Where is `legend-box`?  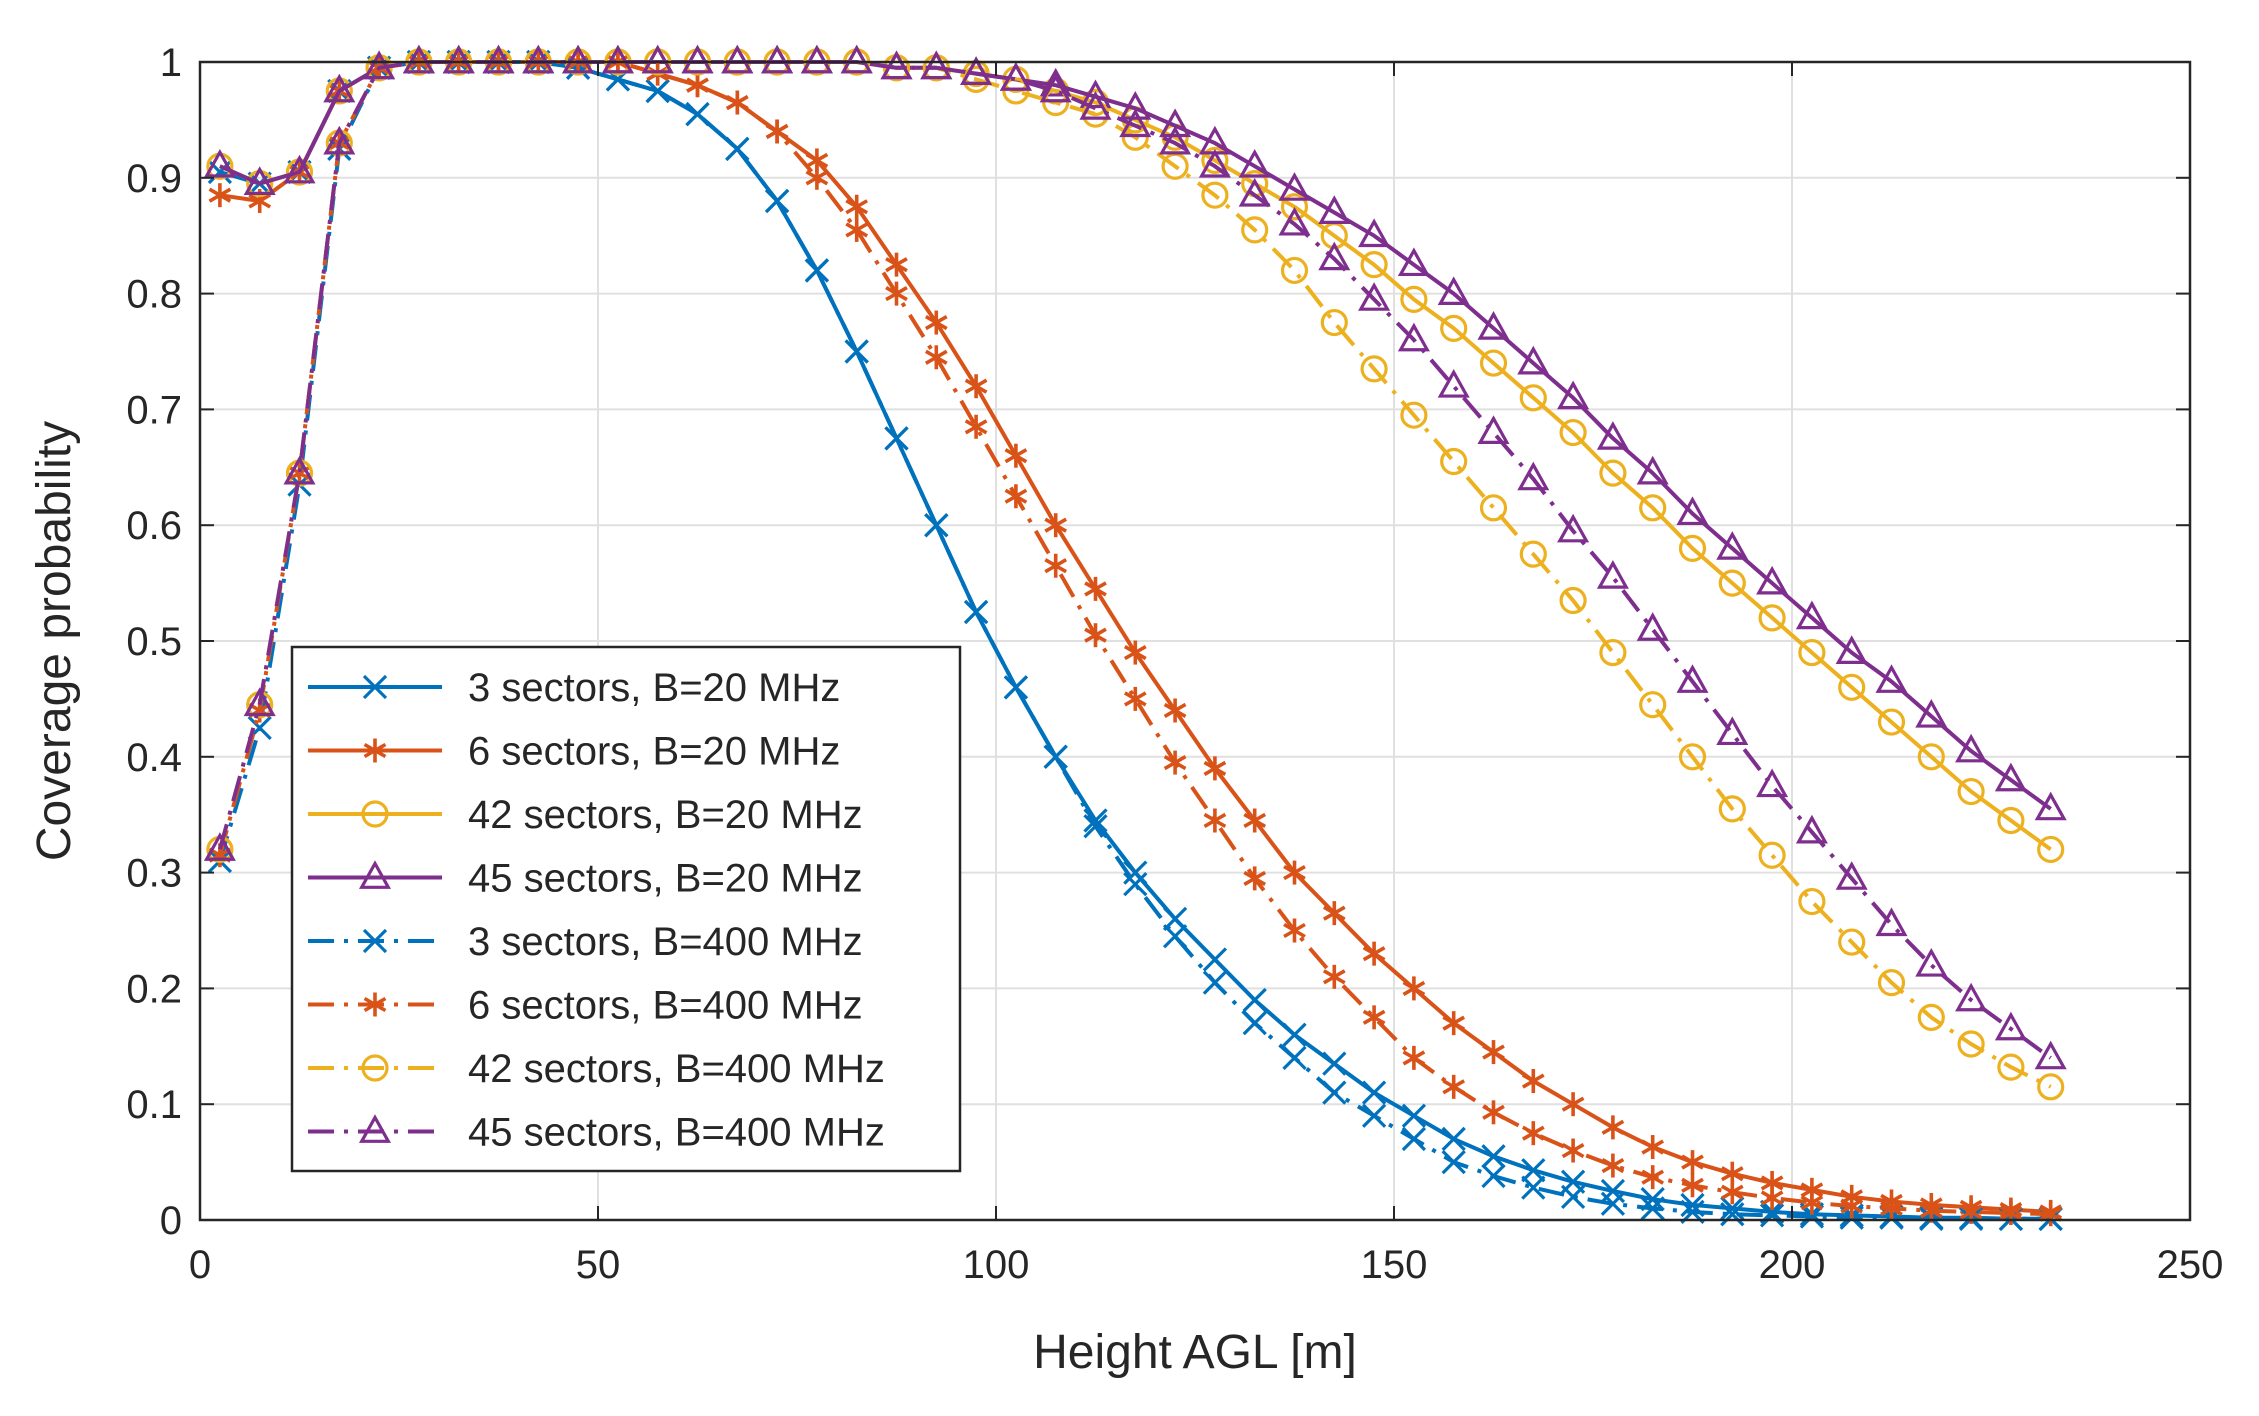
legend-box is located at coordinates (626, 909).